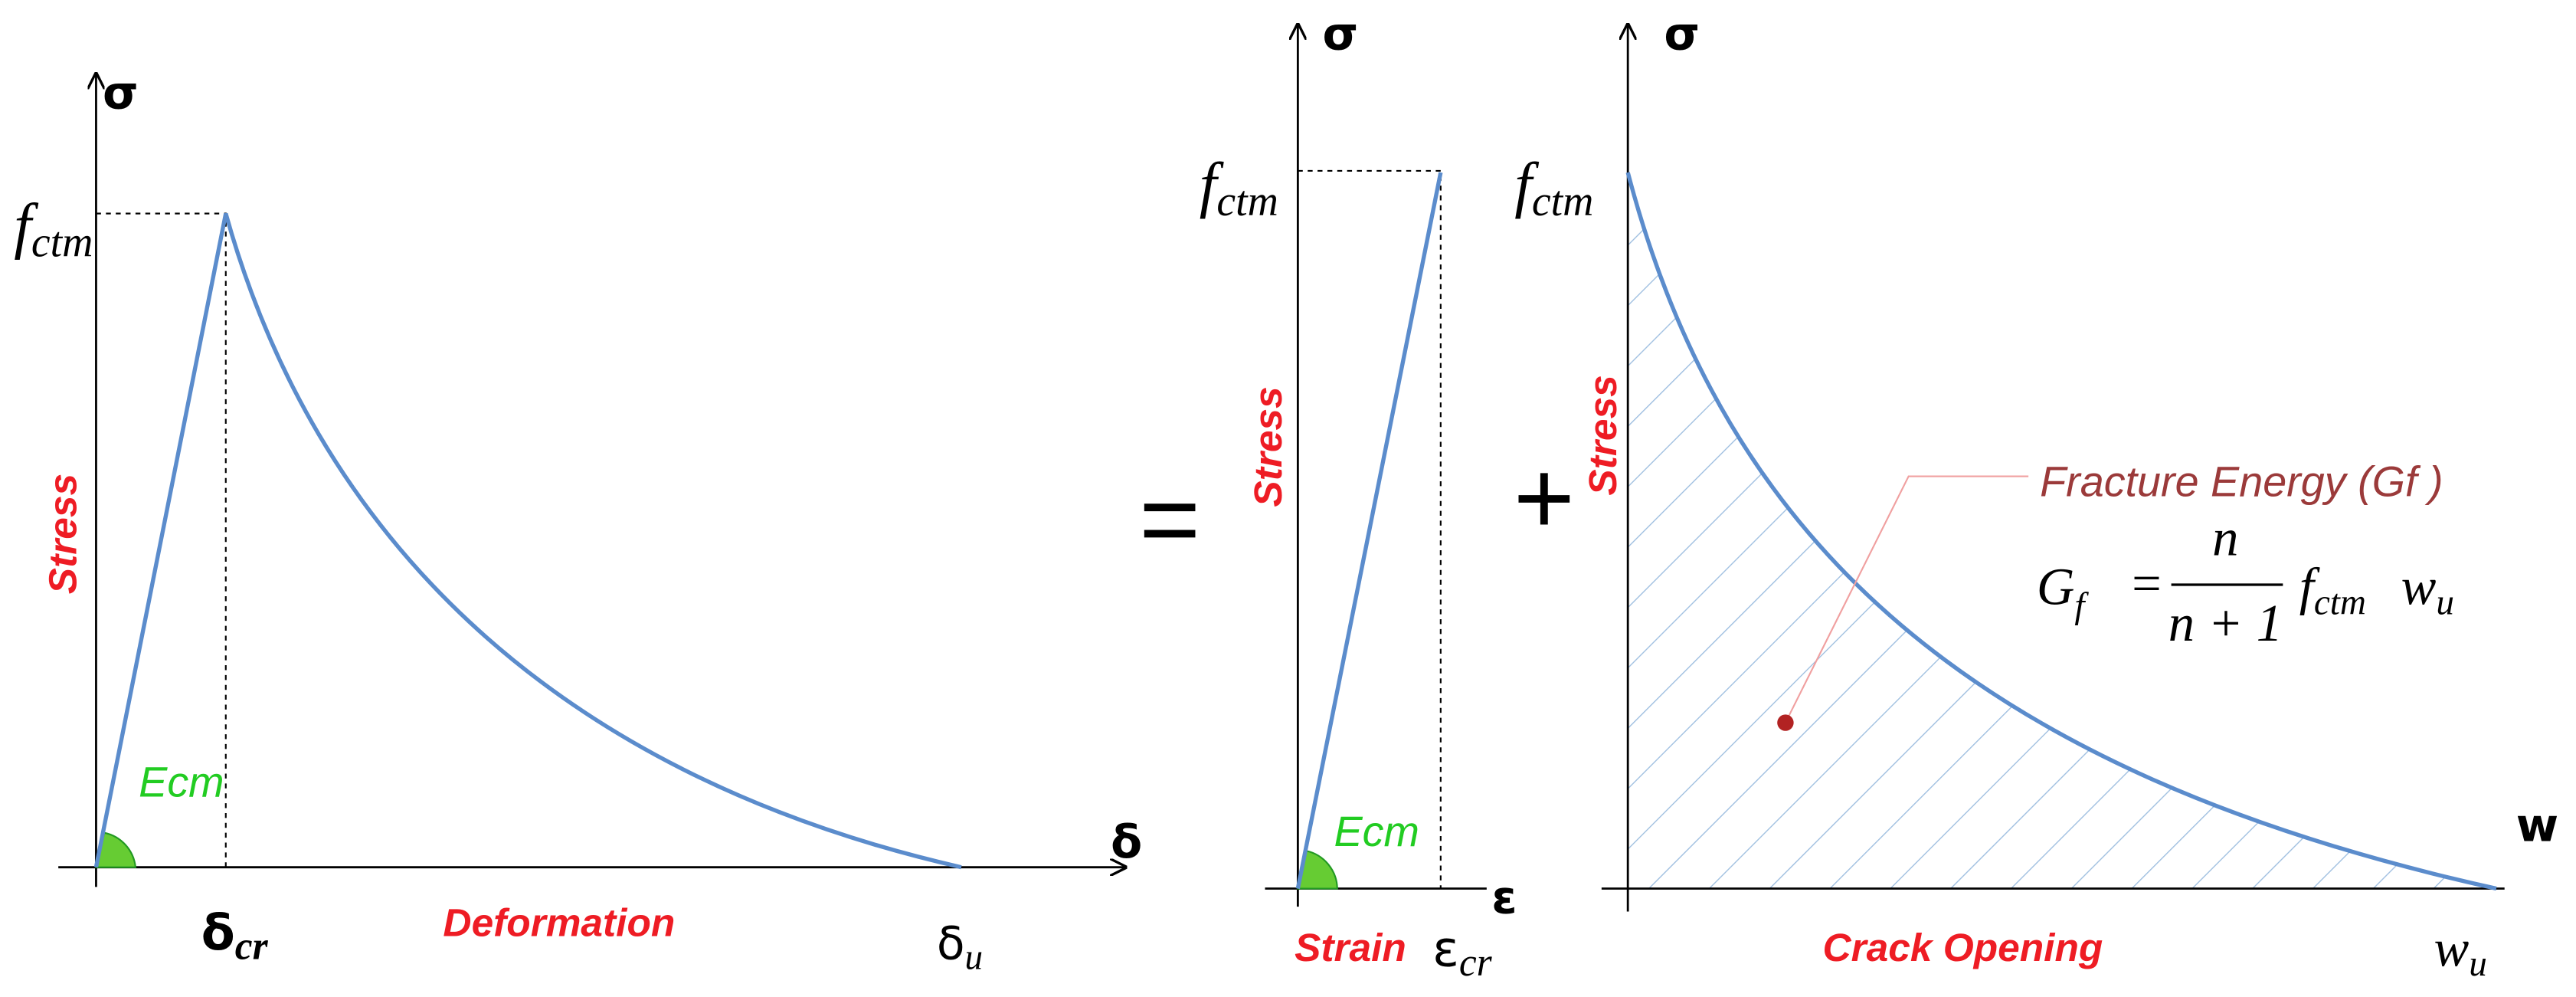  Describe the element at coordinates (1963, 947) in the screenshot. I see `x-label: Crack Opening` at that location.